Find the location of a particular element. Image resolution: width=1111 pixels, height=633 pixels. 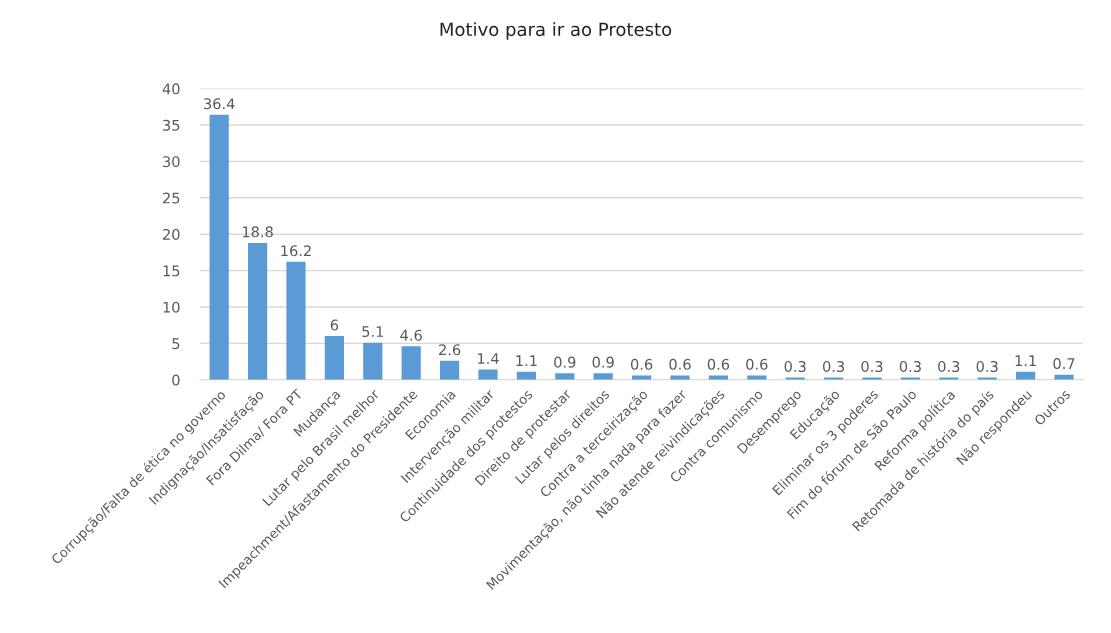

data-label: 5.1 is located at coordinates (373, 332).